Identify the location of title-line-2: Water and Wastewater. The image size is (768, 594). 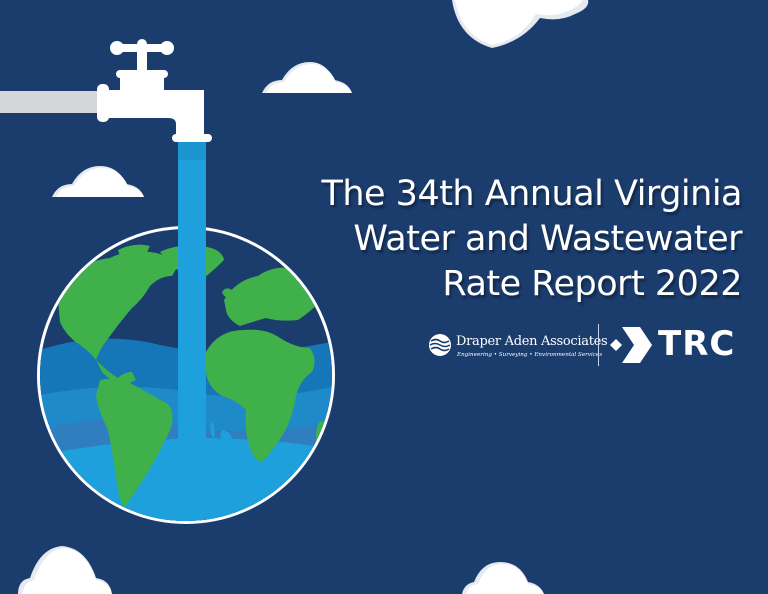
(547, 239).